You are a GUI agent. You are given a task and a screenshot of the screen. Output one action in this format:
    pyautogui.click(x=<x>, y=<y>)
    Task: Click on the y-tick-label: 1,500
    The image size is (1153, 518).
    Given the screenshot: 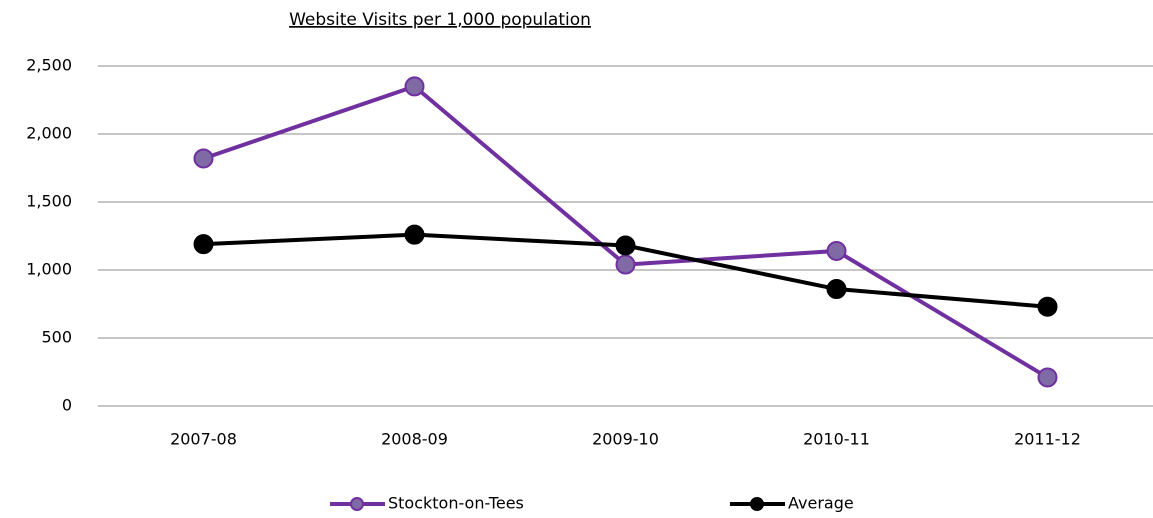 What is the action you would take?
    pyautogui.click(x=49, y=201)
    